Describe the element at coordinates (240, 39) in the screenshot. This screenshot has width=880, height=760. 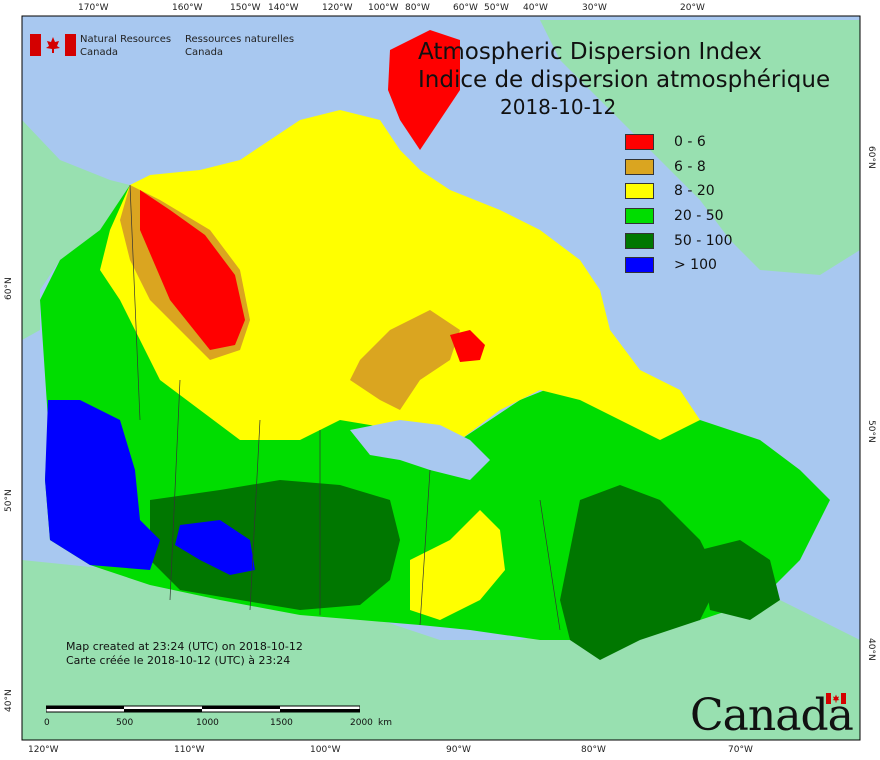
I see `agency-fr-line1: Ressources naturelles` at that location.